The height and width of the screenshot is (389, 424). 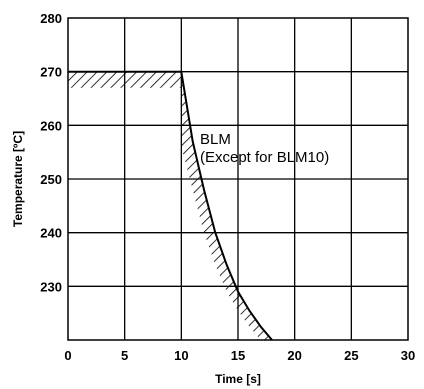 I want to click on x-tick-label: 25, so click(x=351, y=355).